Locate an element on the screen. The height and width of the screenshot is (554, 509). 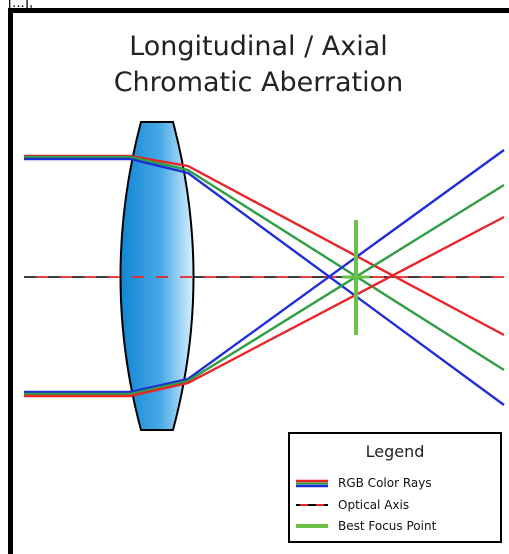
legend-item-best-focus: Best Focus Point is located at coordinates (365, 526).